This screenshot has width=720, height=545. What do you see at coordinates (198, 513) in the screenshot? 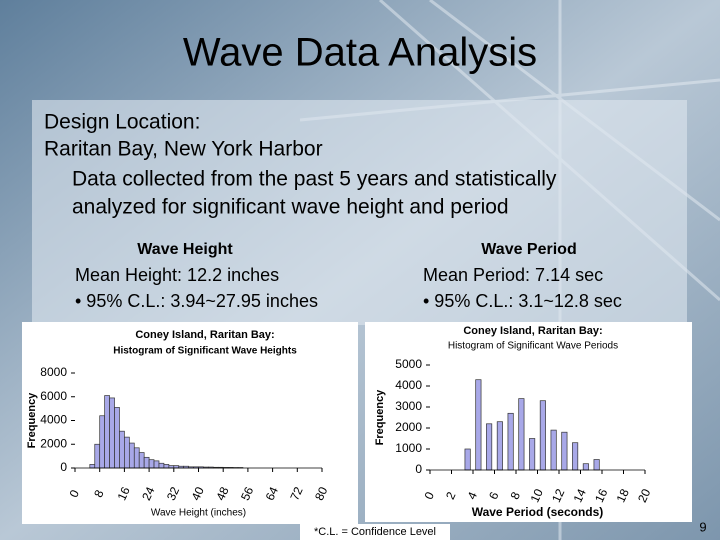
I see `x-axis-label: Wave Height (inches)` at bounding box center [198, 513].